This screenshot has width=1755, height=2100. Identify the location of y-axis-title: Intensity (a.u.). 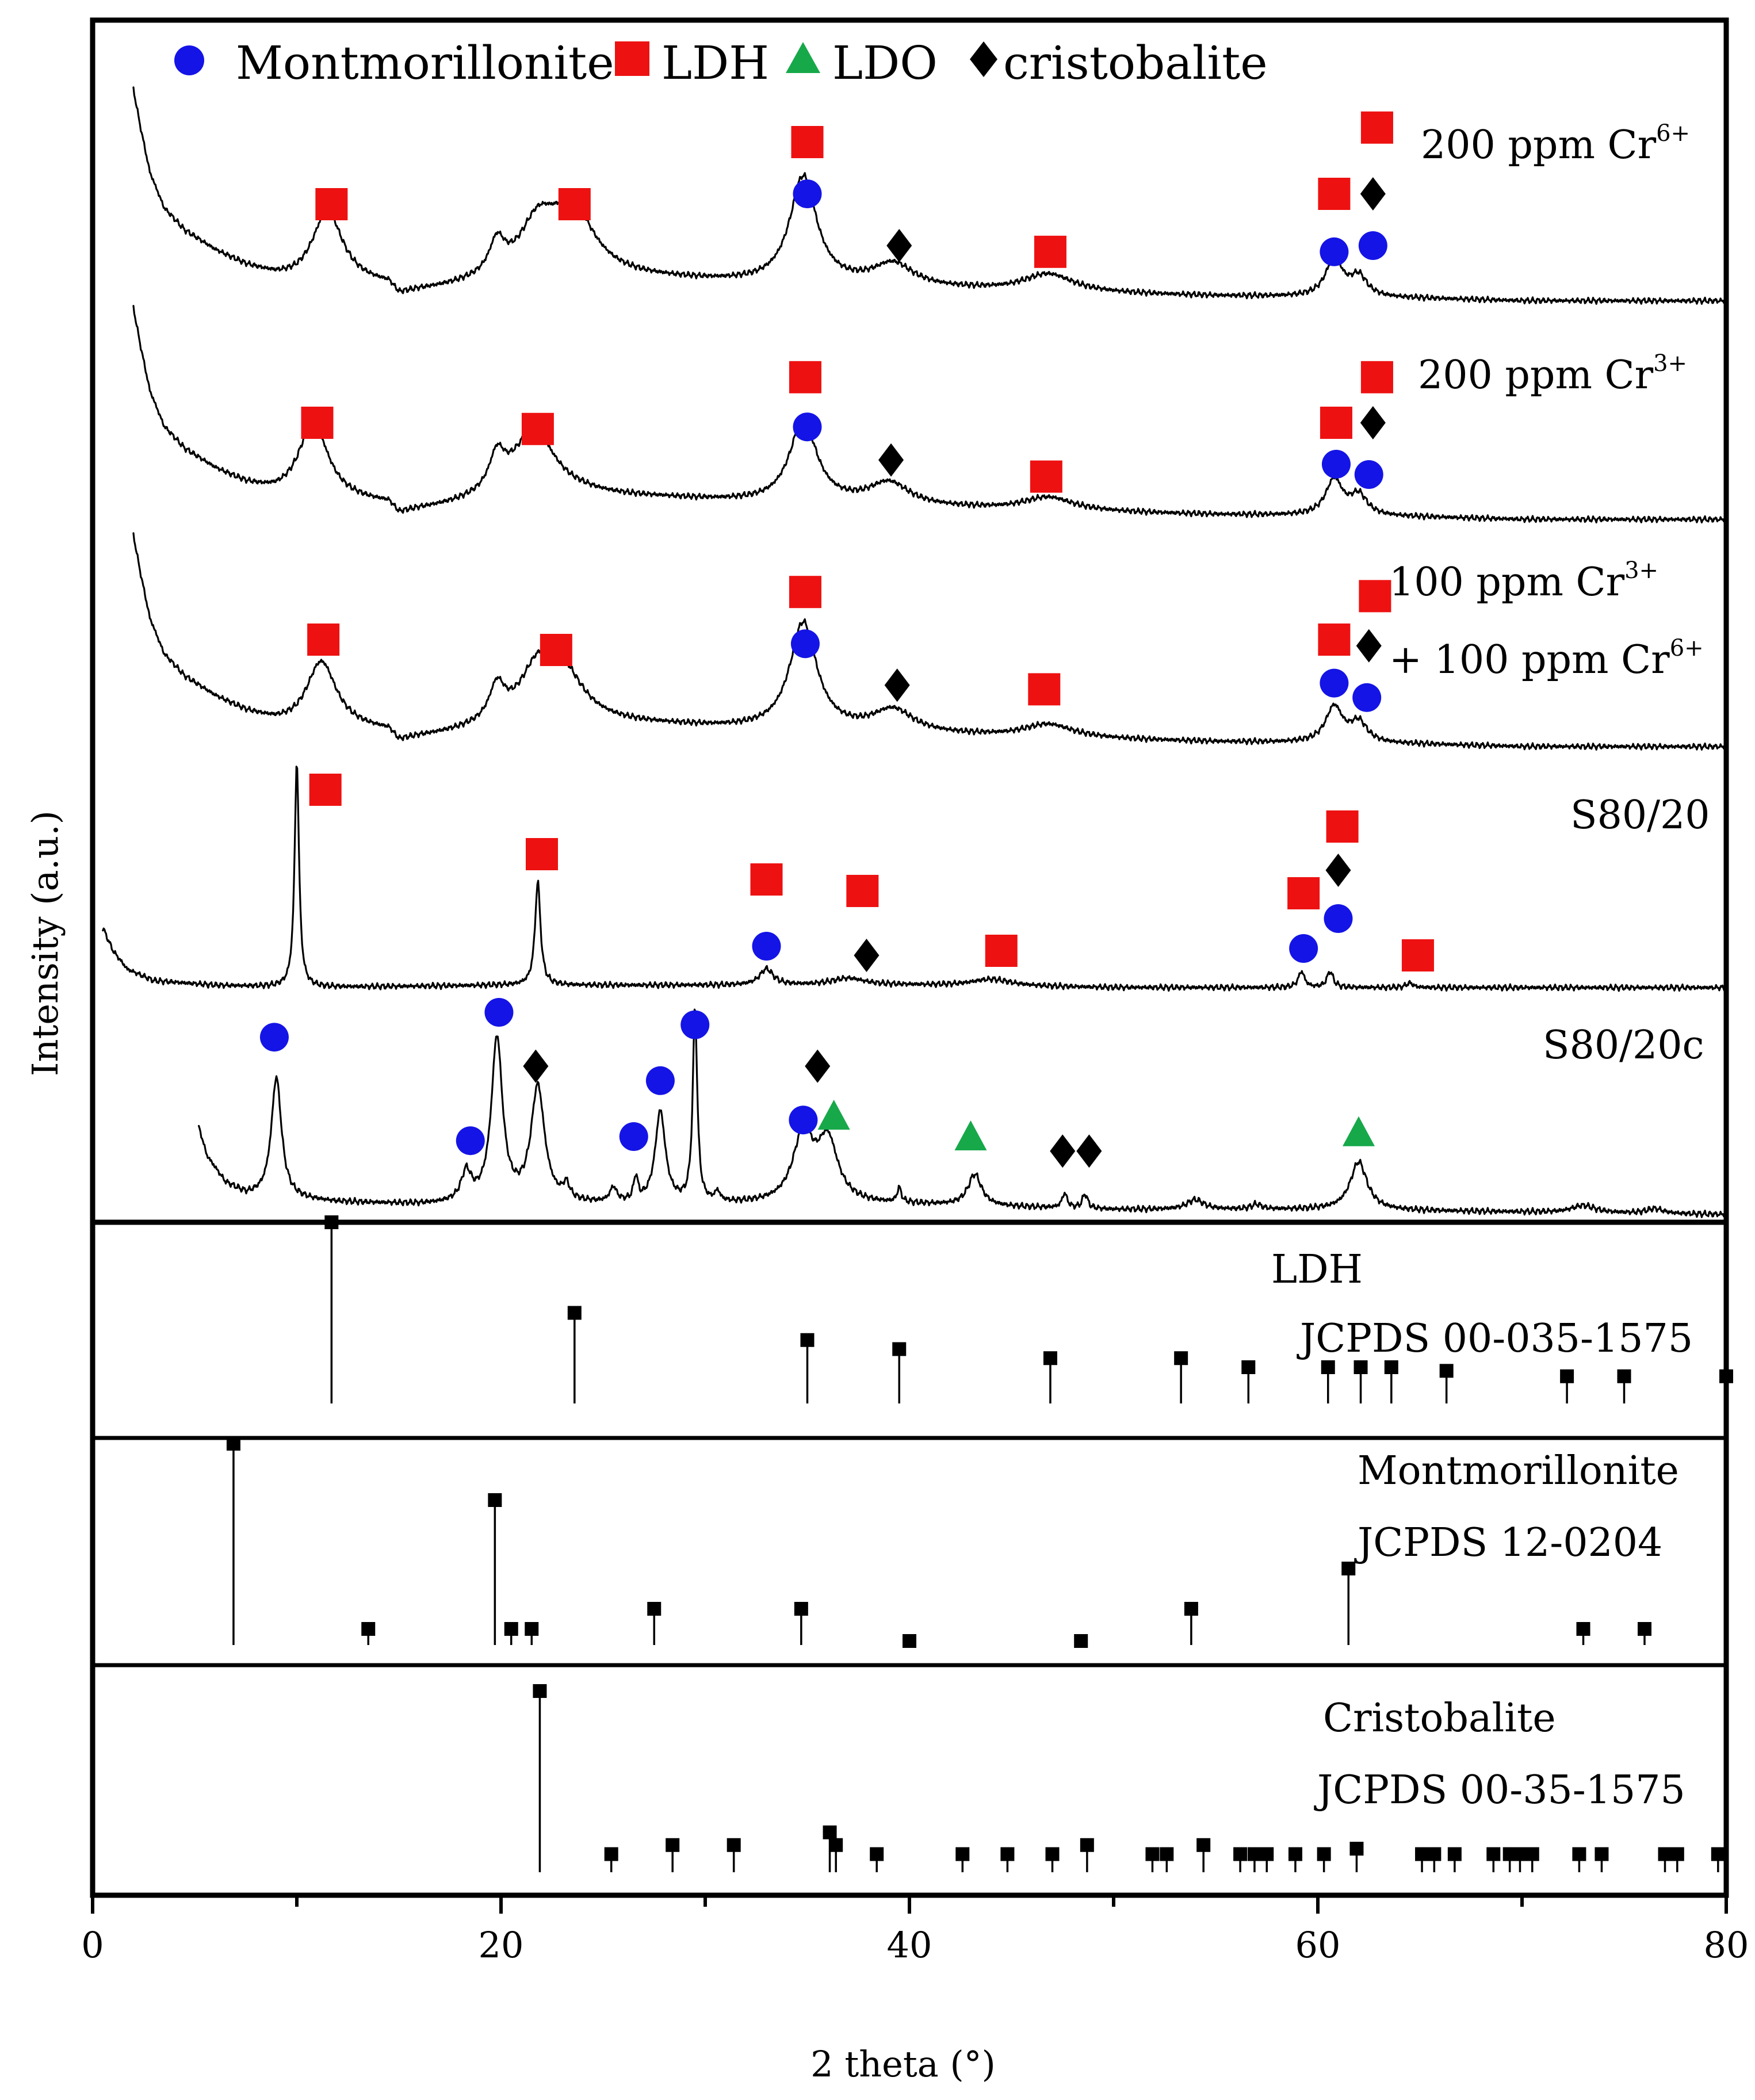
(45, 943).